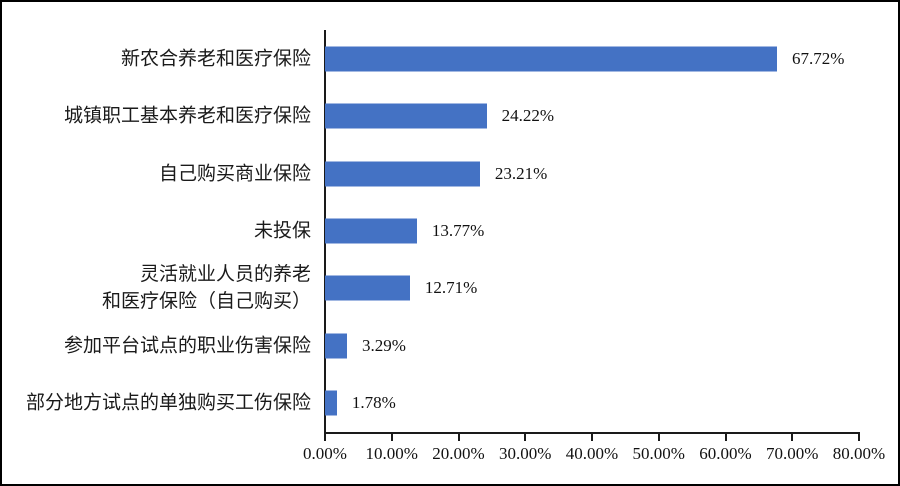 The image size is (900, 486). What do you see at coordinates (391, 453) in the screenshot?
I see `x-tick-label: 10.00%` at bounding box center [391, 453].